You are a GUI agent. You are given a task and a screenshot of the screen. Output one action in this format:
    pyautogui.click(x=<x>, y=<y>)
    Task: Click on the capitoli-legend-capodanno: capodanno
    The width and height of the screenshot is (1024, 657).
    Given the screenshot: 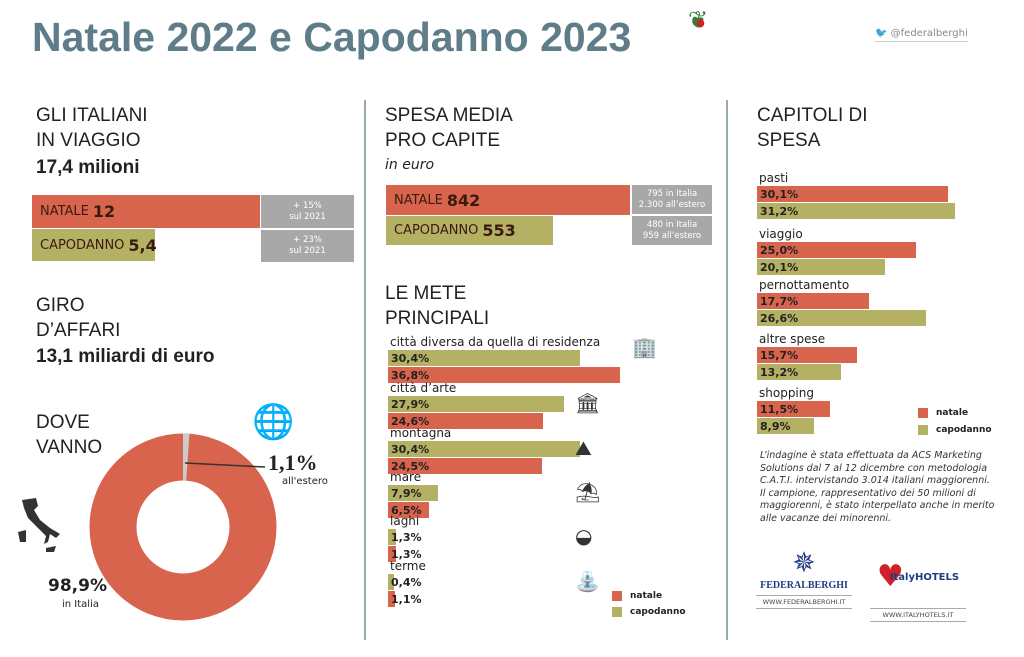 What is the action you would take?
    pyautogui.click(x=955, y=430)
    